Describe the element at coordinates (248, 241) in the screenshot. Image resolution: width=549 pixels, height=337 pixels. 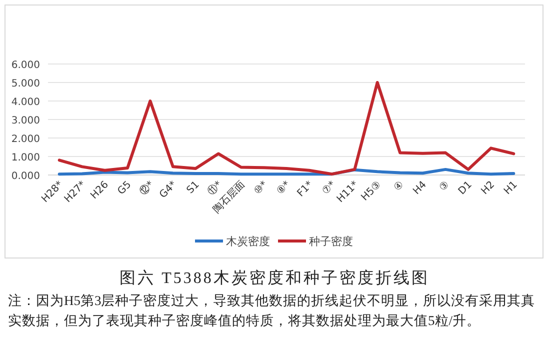
I see `legend-label: 木炭密度` at that location.